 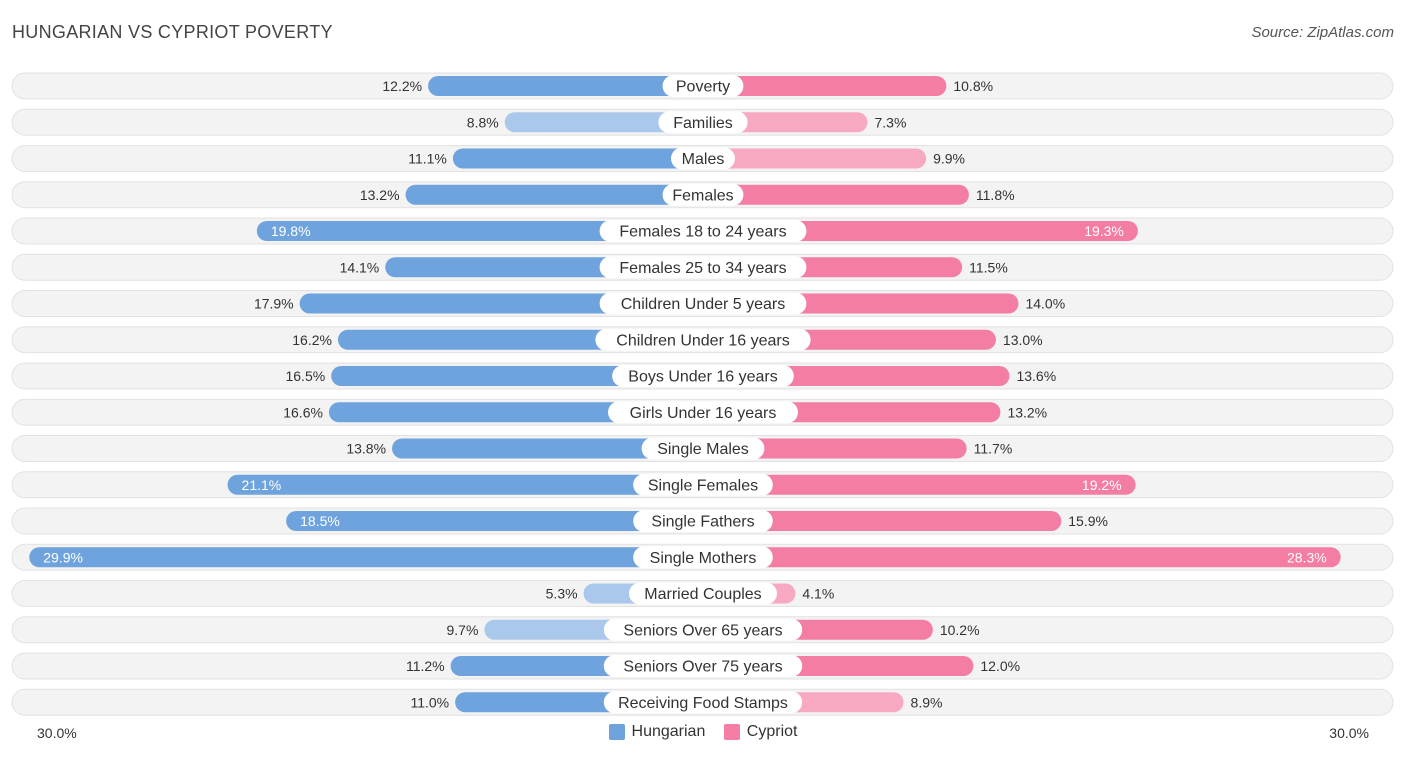 I want to click on category-label-males: Males, so click(x=703, y=159).